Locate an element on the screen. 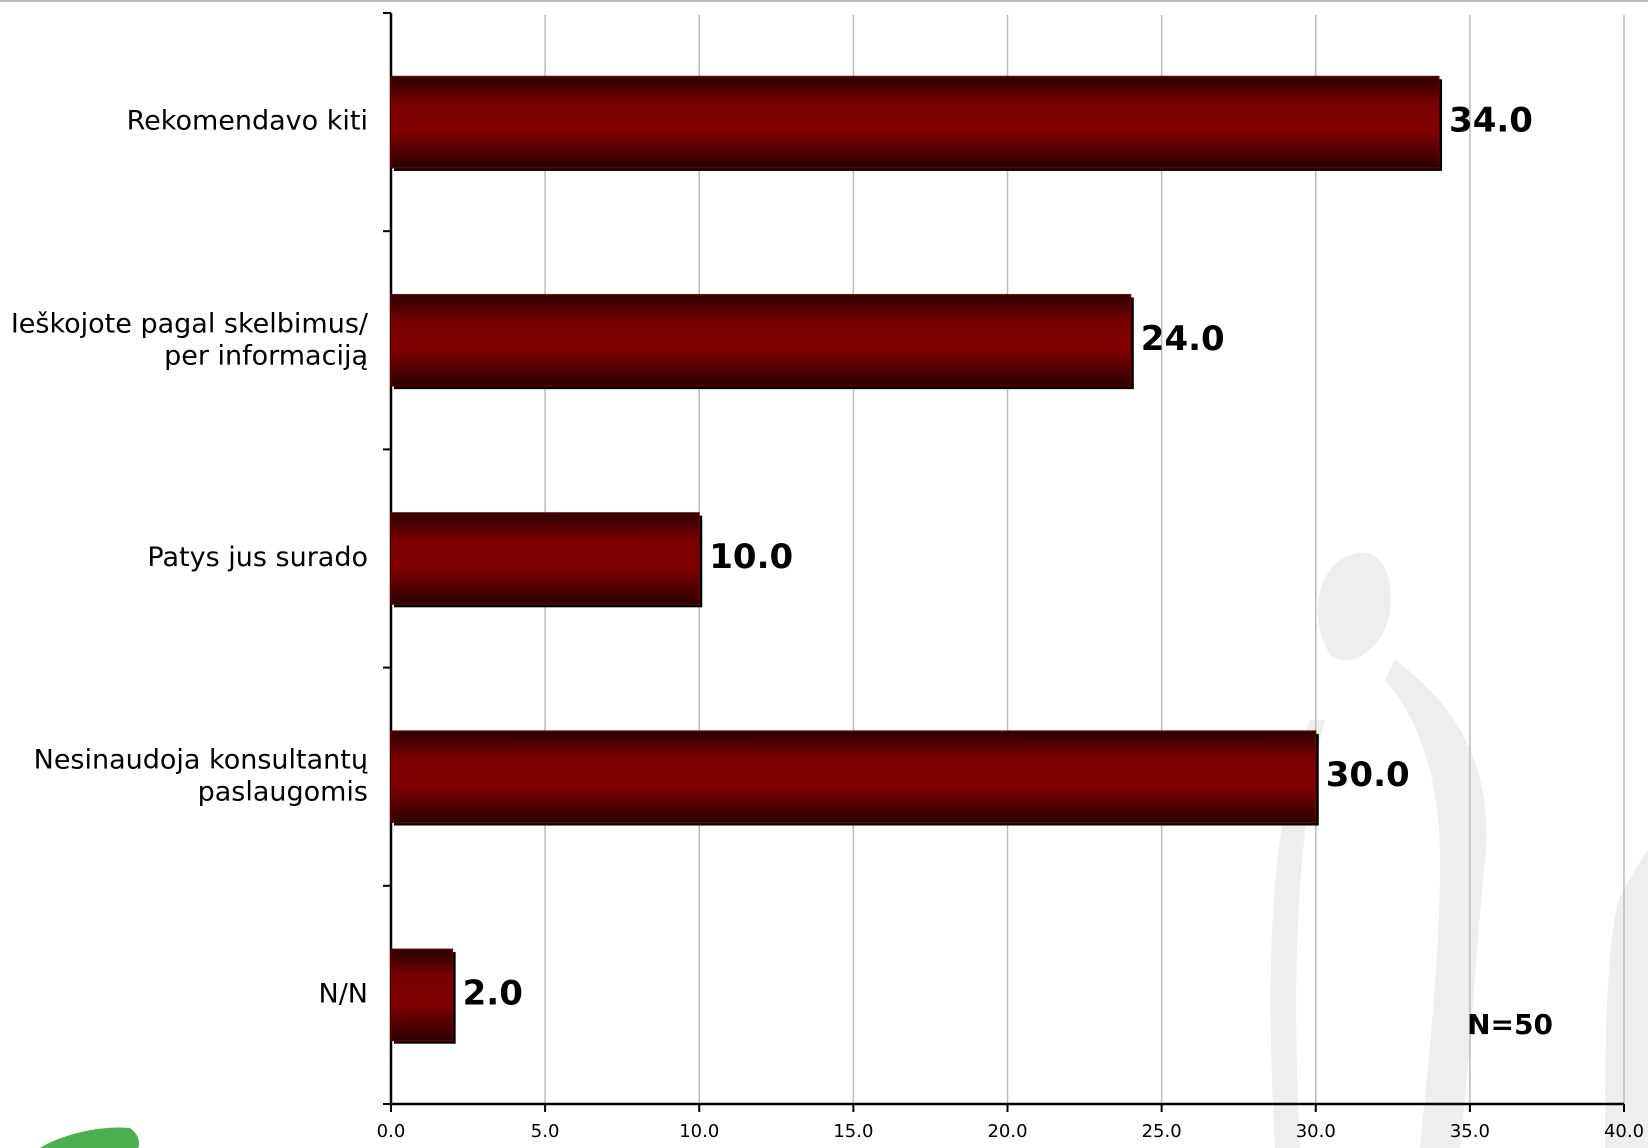  value-label: 34.0 is located at coordinates (1491, 121).